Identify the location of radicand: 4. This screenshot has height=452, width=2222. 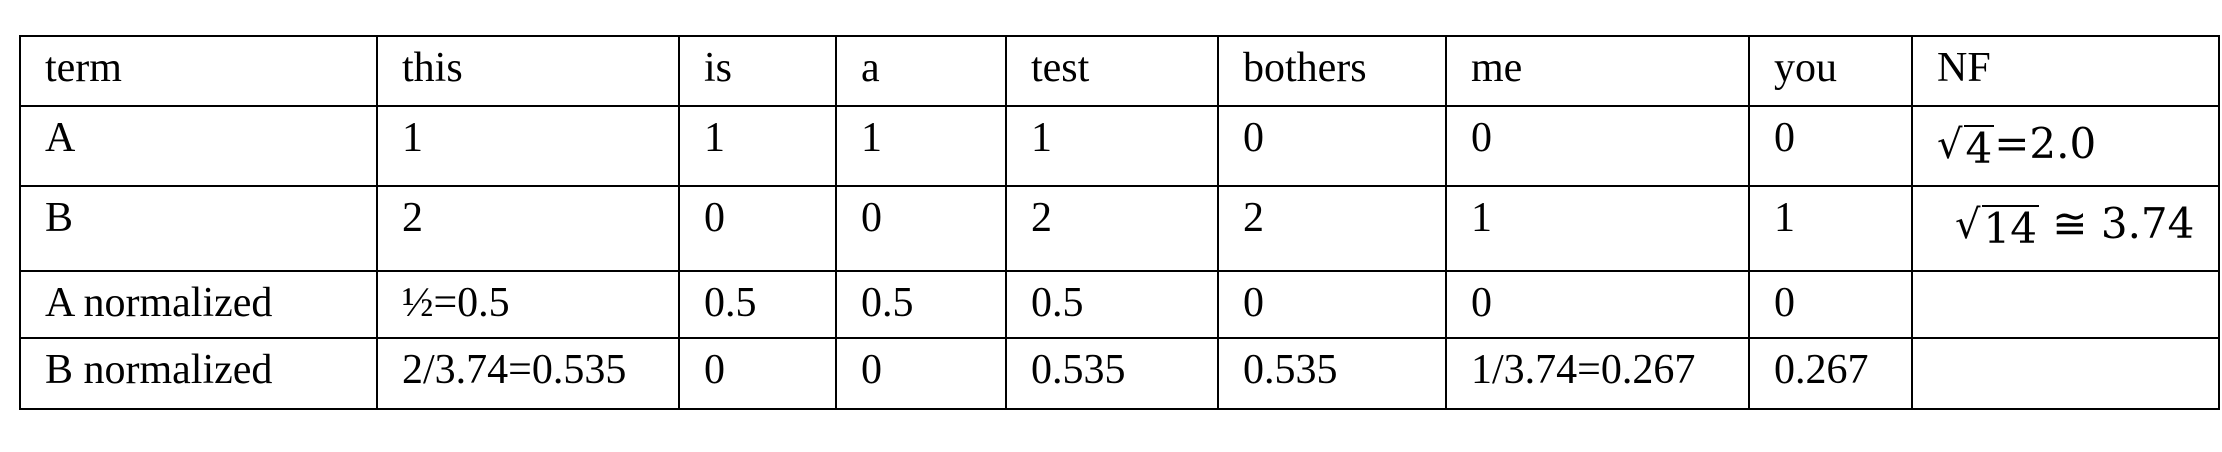
(1979, 148).